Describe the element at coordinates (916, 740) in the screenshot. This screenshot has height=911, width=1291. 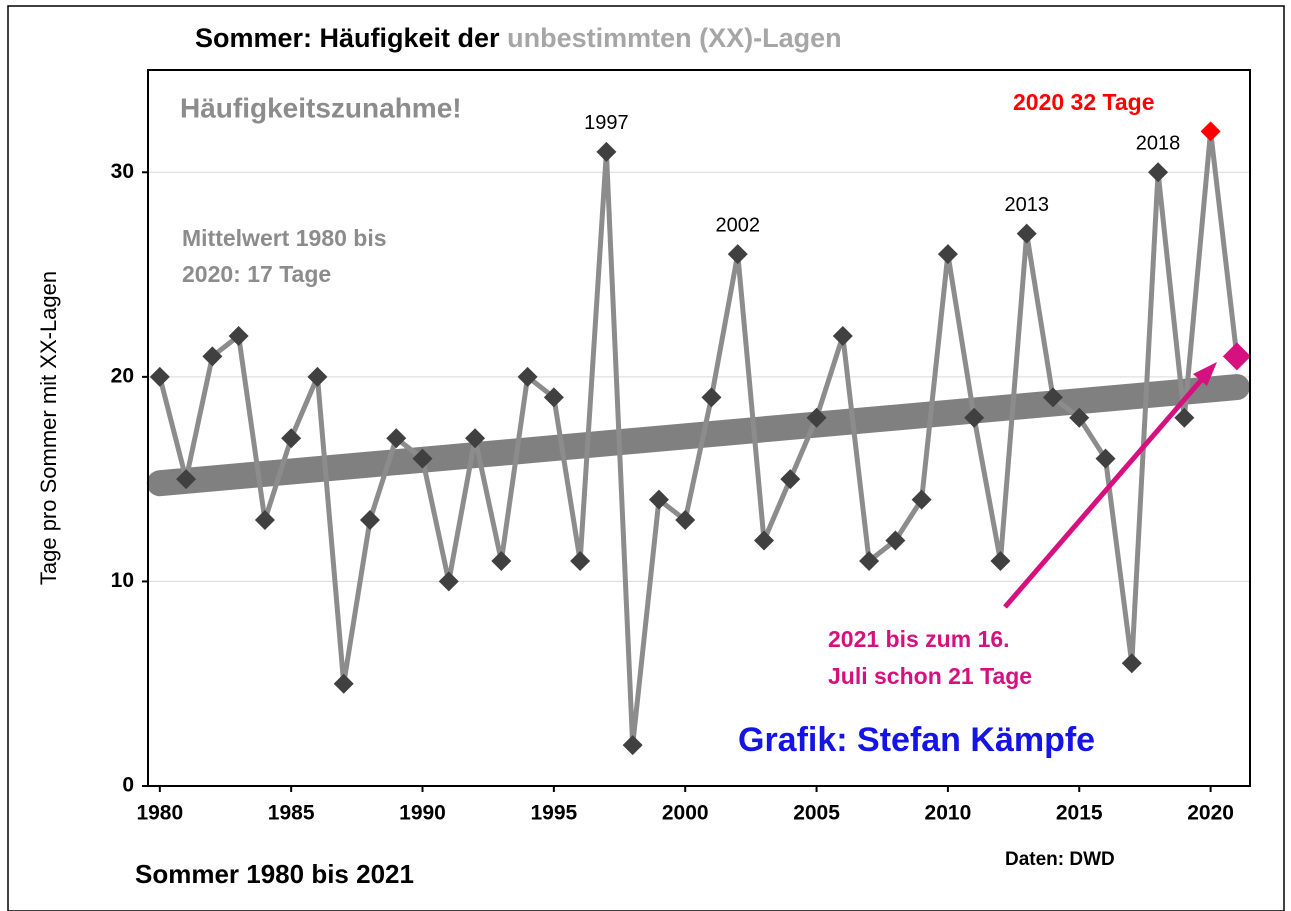
I see `credit: Grafik: Stefan Kämpfe` at that location.